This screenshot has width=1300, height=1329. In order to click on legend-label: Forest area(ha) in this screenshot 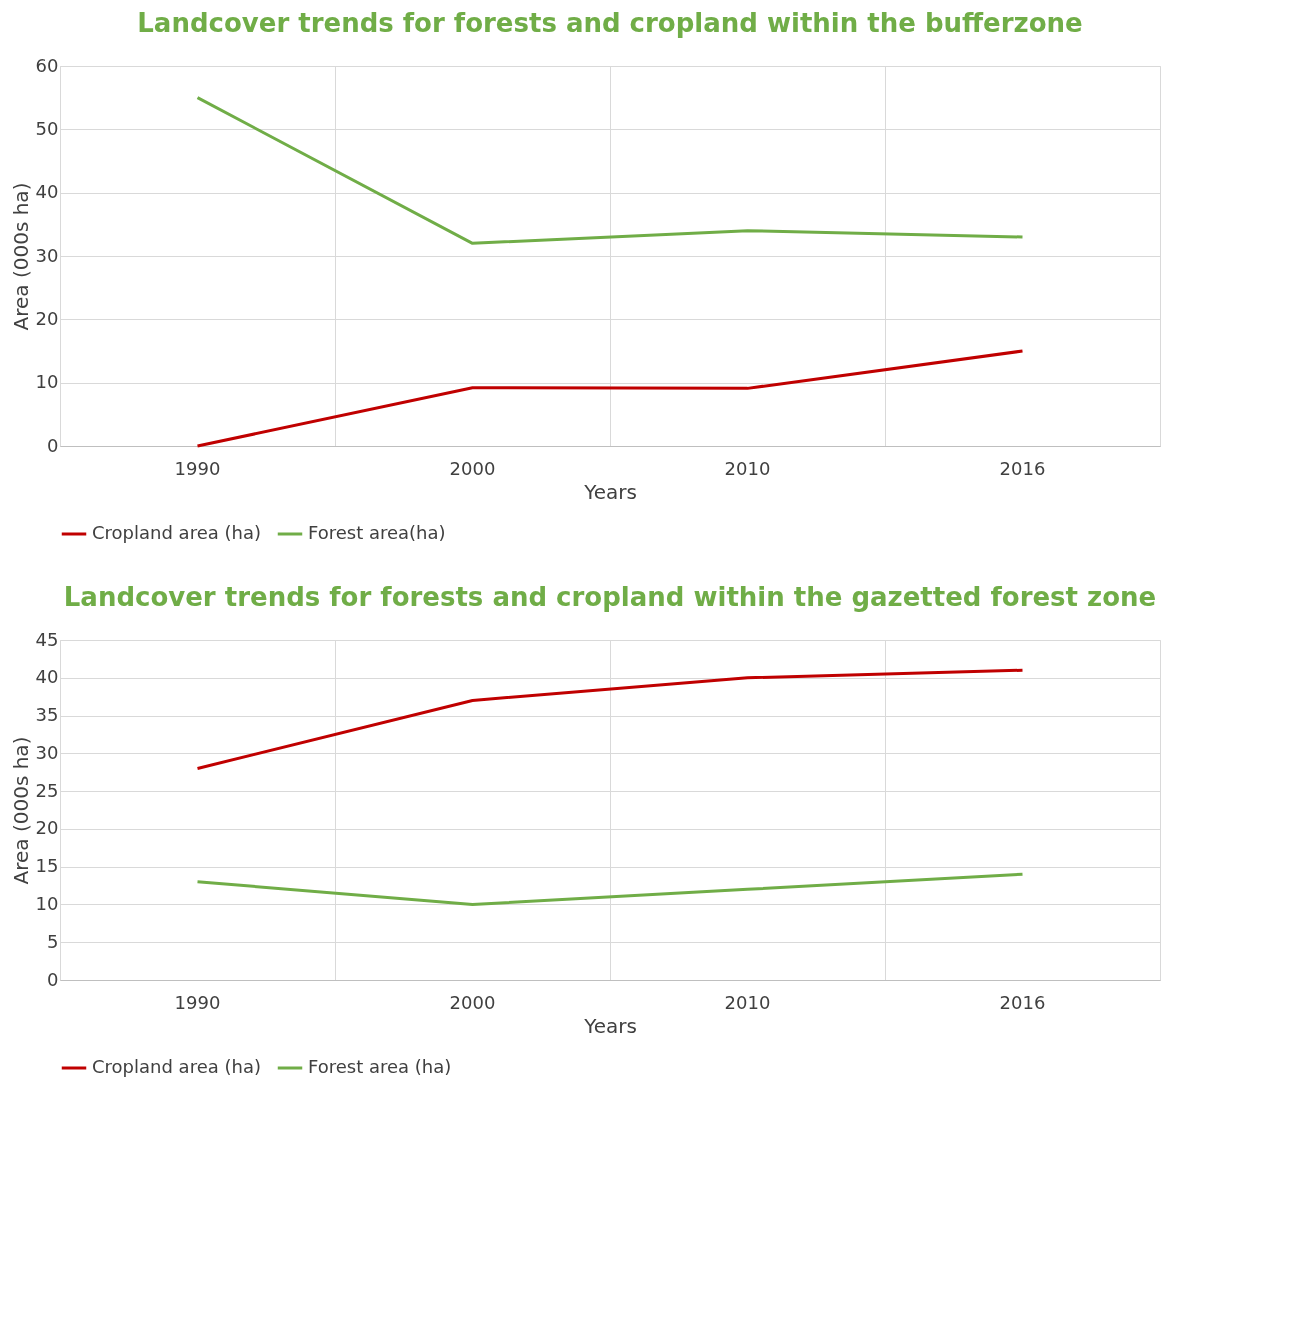, I will do `click(377, 532)`.